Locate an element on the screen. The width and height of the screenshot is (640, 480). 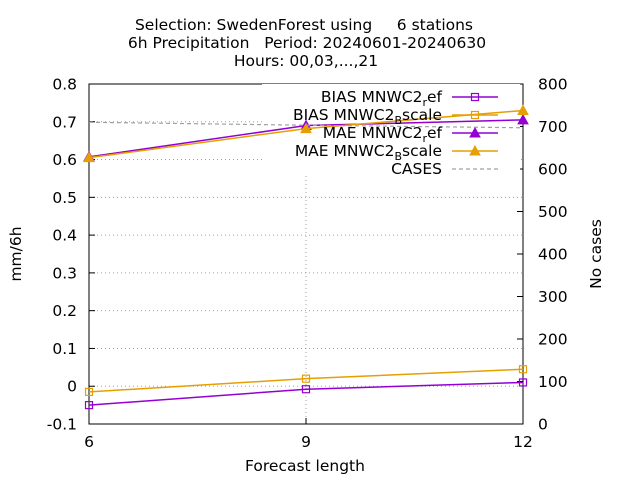
y2-tick-label: 300 is located at coordinates (553, 297).